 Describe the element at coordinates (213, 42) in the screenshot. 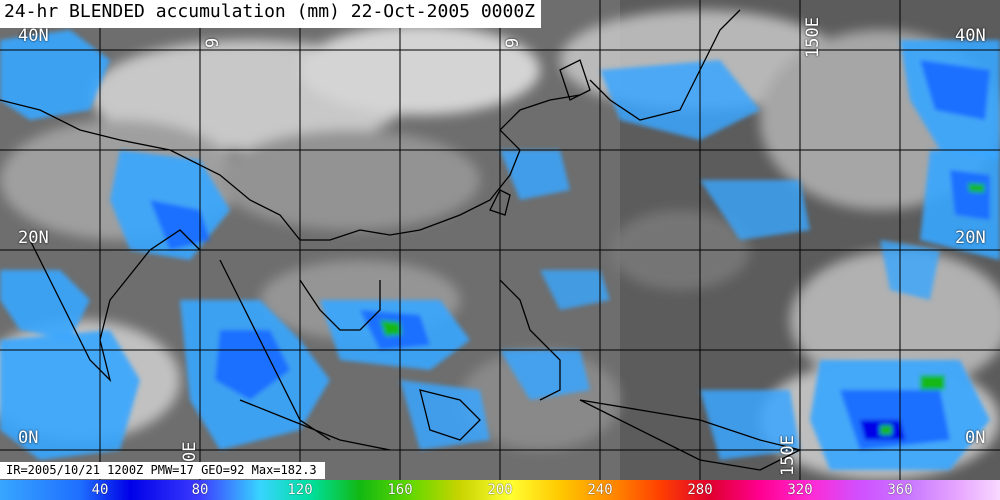

I see `lon-label-top-left: 9` at that location.